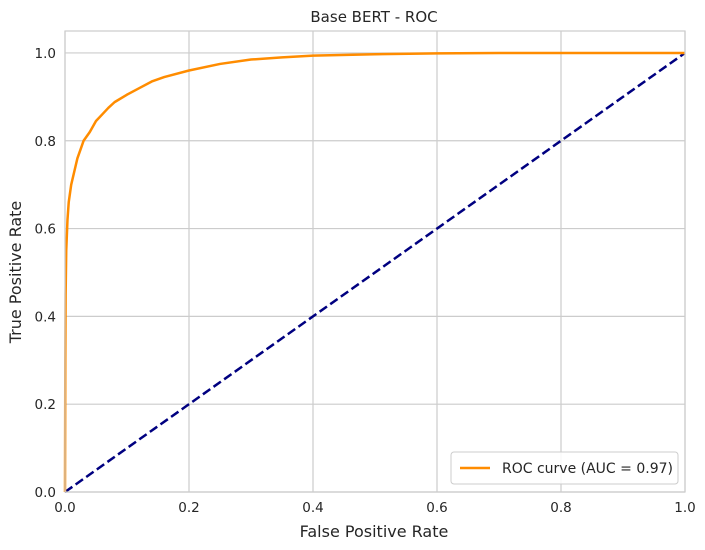 This screenshot has height=550, width=705. What do you see at coordinates (684, 508) in the screenshot?
I see `x-tick-label: 1.0` at bounding box center [684, 508].